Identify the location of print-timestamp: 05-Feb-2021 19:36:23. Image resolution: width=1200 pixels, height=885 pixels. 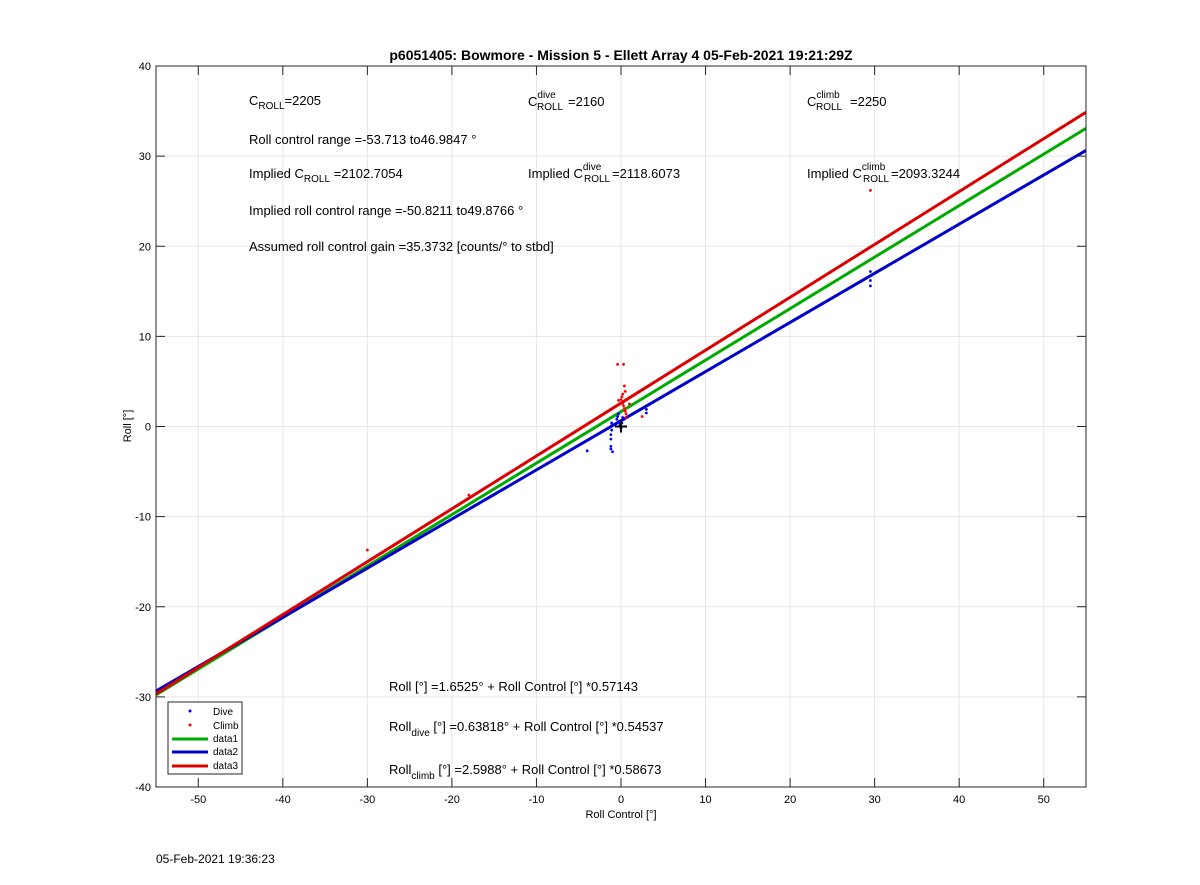
(215, 859).